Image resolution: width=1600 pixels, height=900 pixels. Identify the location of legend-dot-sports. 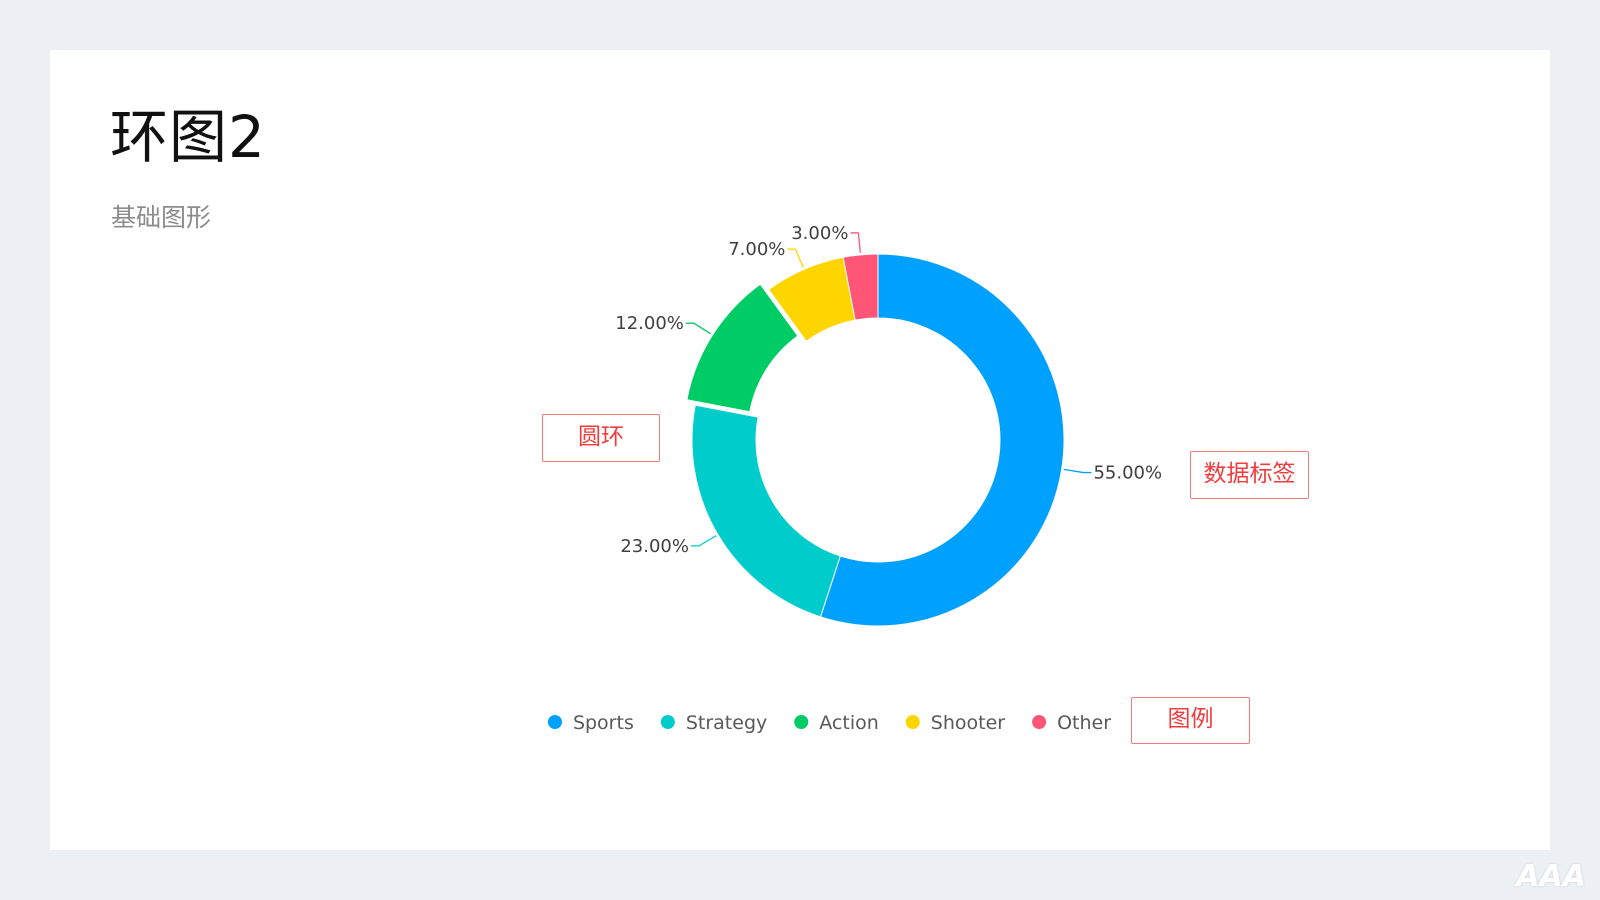
(554, 722).